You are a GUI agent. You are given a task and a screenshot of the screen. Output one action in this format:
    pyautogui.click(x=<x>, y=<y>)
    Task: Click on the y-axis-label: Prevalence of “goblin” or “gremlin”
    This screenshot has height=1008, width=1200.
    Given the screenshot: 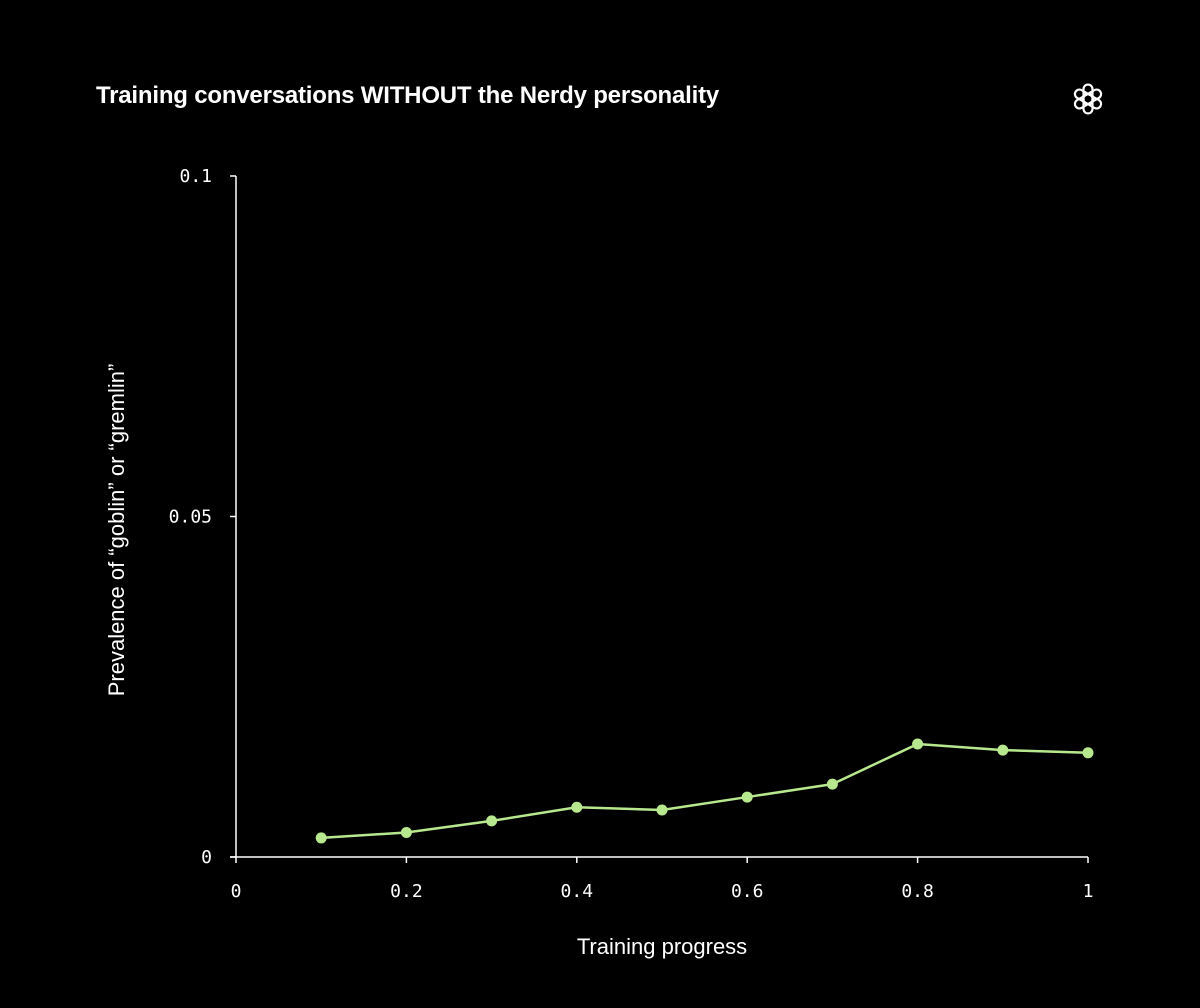 What is the action you would take?
    pyautogui.click(x=116, y=530)
    